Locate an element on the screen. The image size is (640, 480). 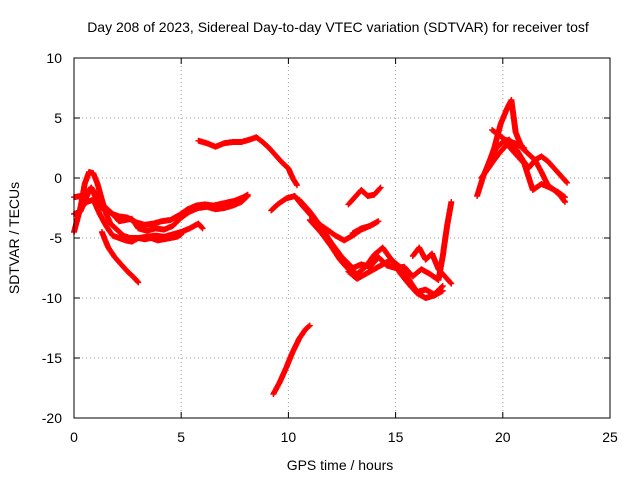
y-tick-label: -15 is located at coordinates (52, 358).